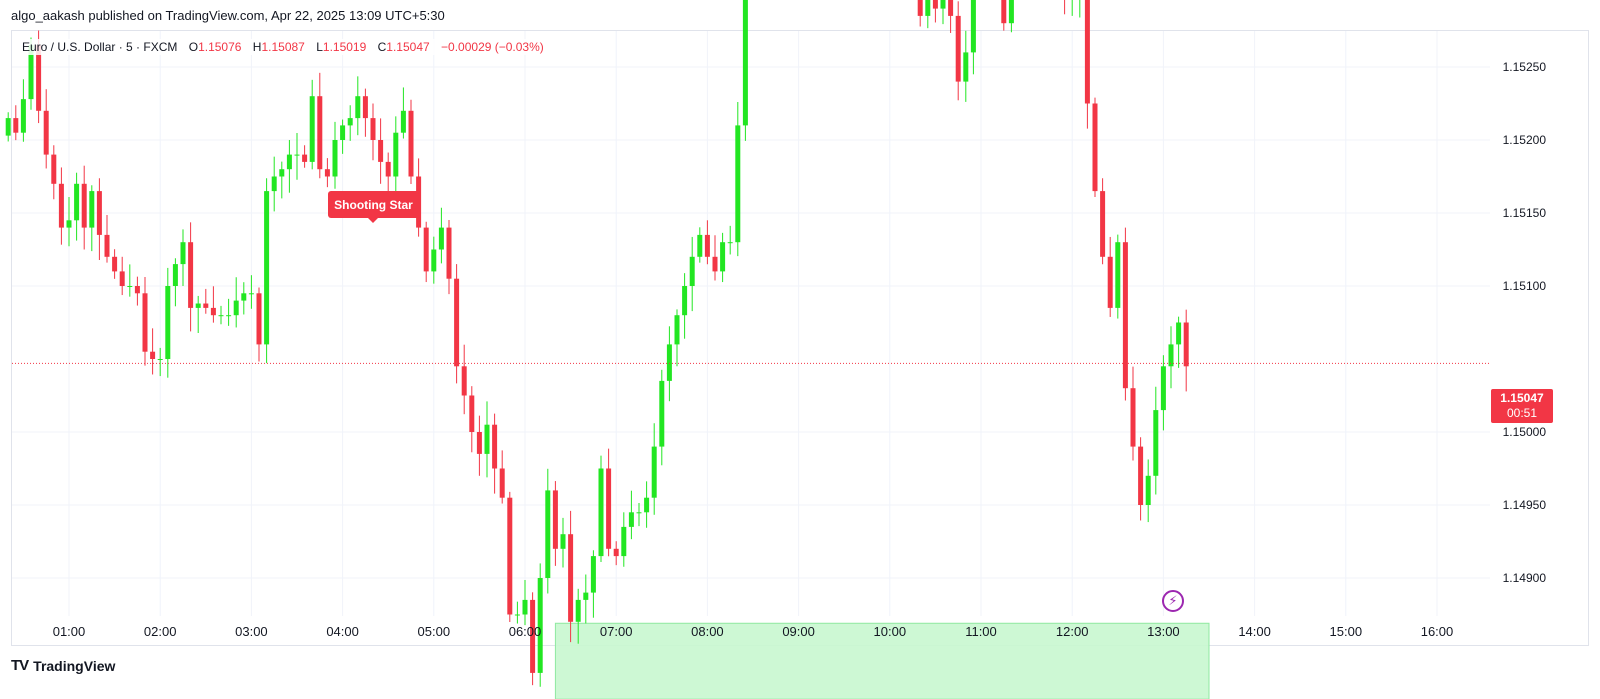  I want to click on high-label: H, so click(257, 47).